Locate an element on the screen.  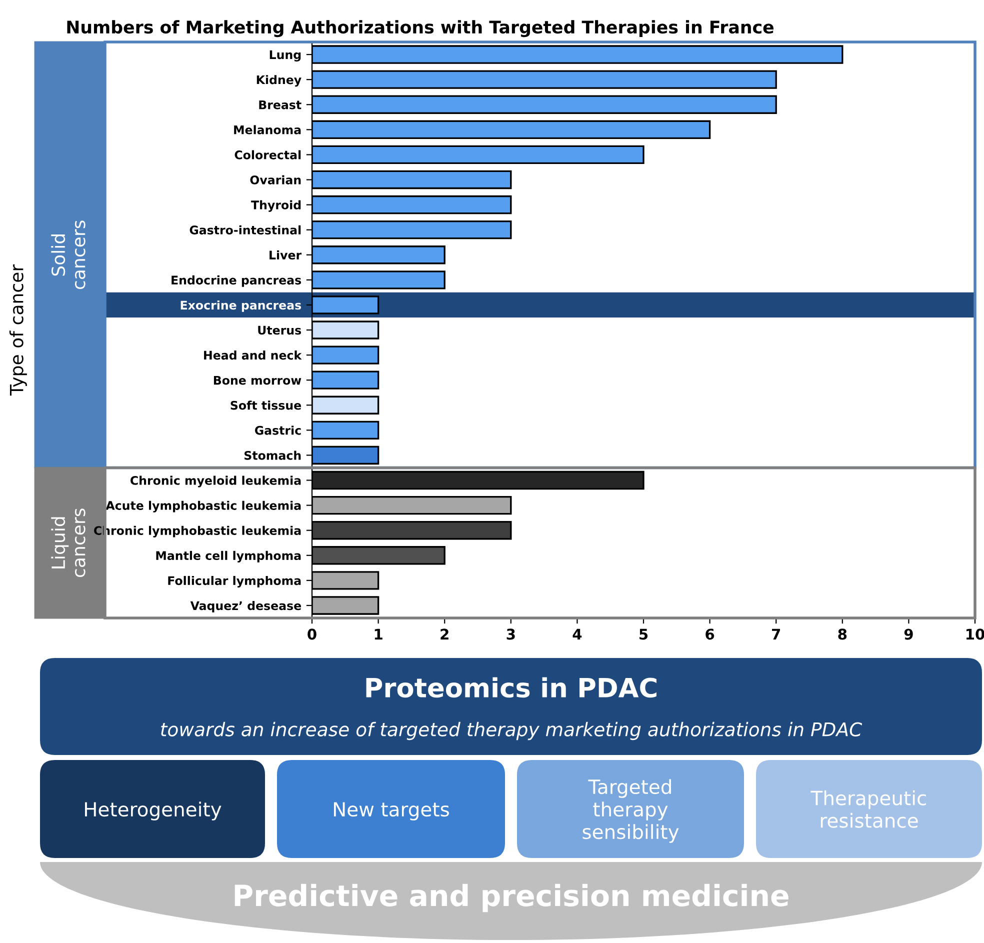
x-tick-label: 5 is located at coordinates (644, 634).